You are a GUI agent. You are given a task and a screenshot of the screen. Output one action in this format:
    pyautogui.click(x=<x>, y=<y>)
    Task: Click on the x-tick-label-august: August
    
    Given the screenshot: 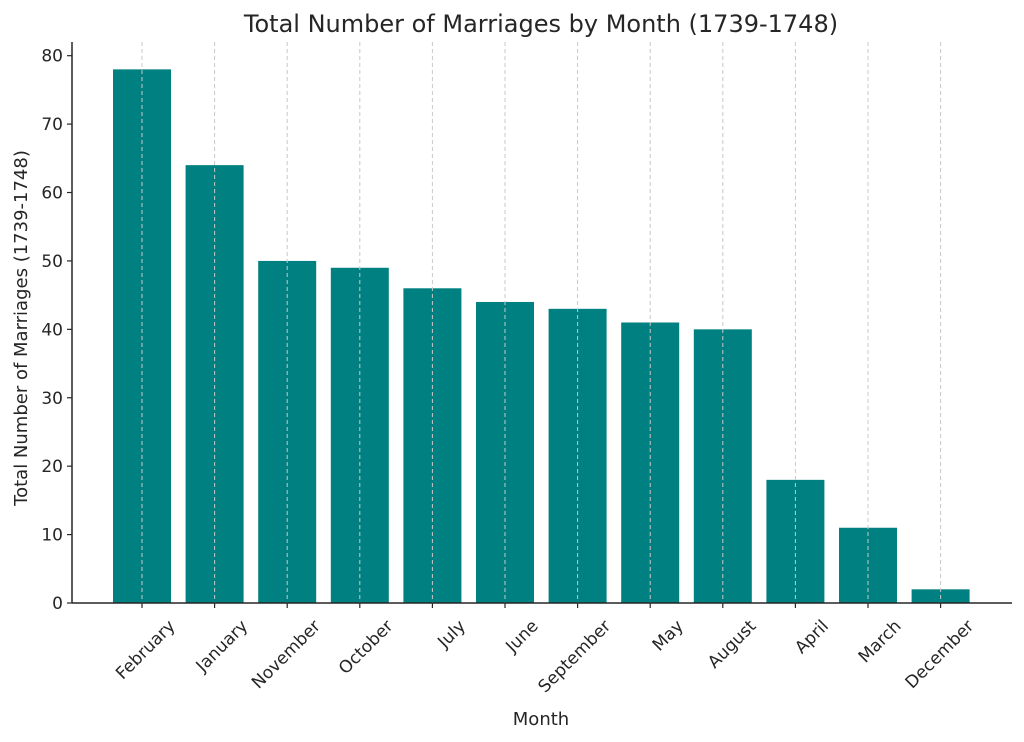 What is the action you would take?
    pyautogui.click(x=732, y=644)
    